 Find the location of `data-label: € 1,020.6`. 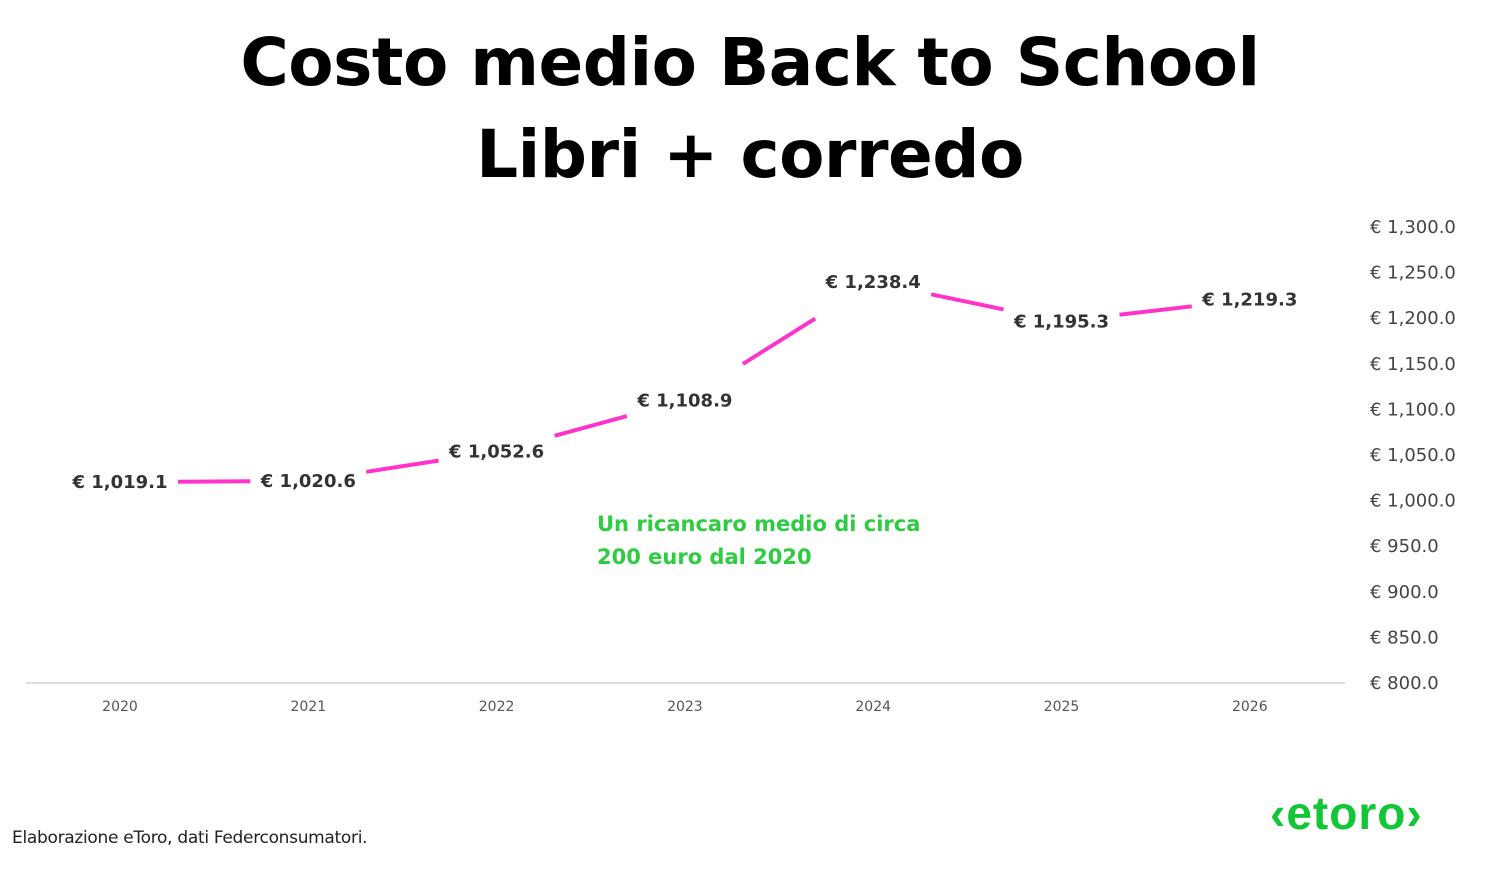

data-label: € 1,020.6 is located at coordinates (308, 481).